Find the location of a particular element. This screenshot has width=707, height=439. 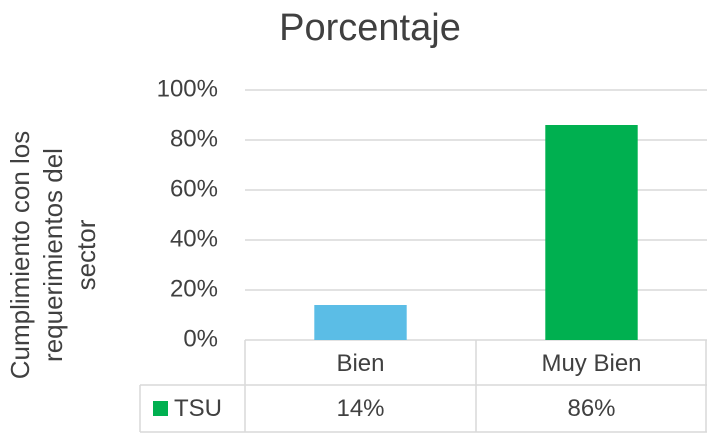

y-axis-label: sector is located at coordinates (86, 254).